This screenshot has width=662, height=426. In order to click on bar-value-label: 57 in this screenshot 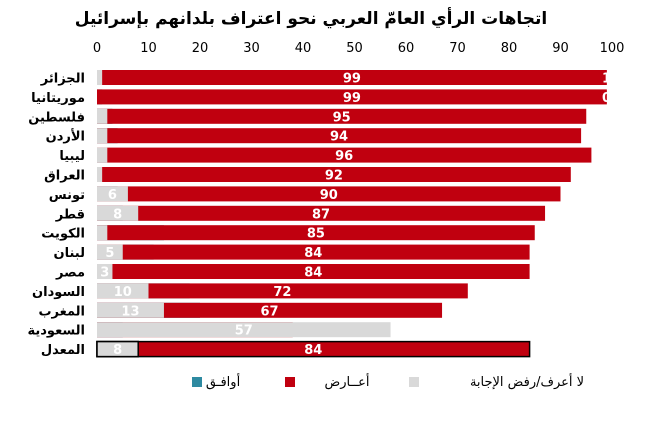, I will do `click(244, 331)`.